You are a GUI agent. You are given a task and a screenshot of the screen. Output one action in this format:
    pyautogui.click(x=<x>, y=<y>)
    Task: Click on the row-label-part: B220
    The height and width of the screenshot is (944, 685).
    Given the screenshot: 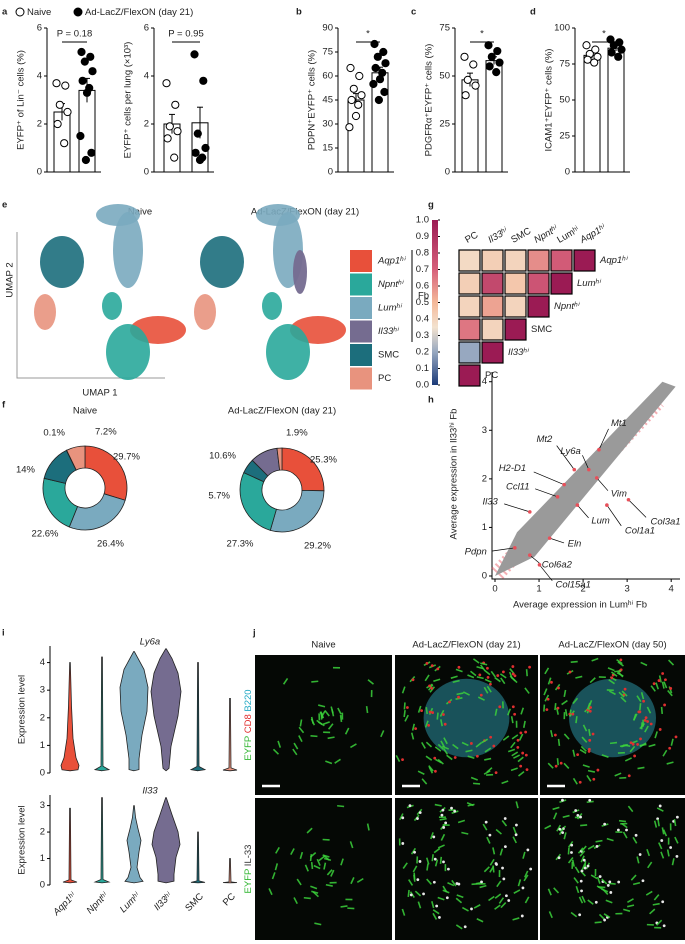 What is the action you would take?
    pyautogui.click(x=248, y=700)
    